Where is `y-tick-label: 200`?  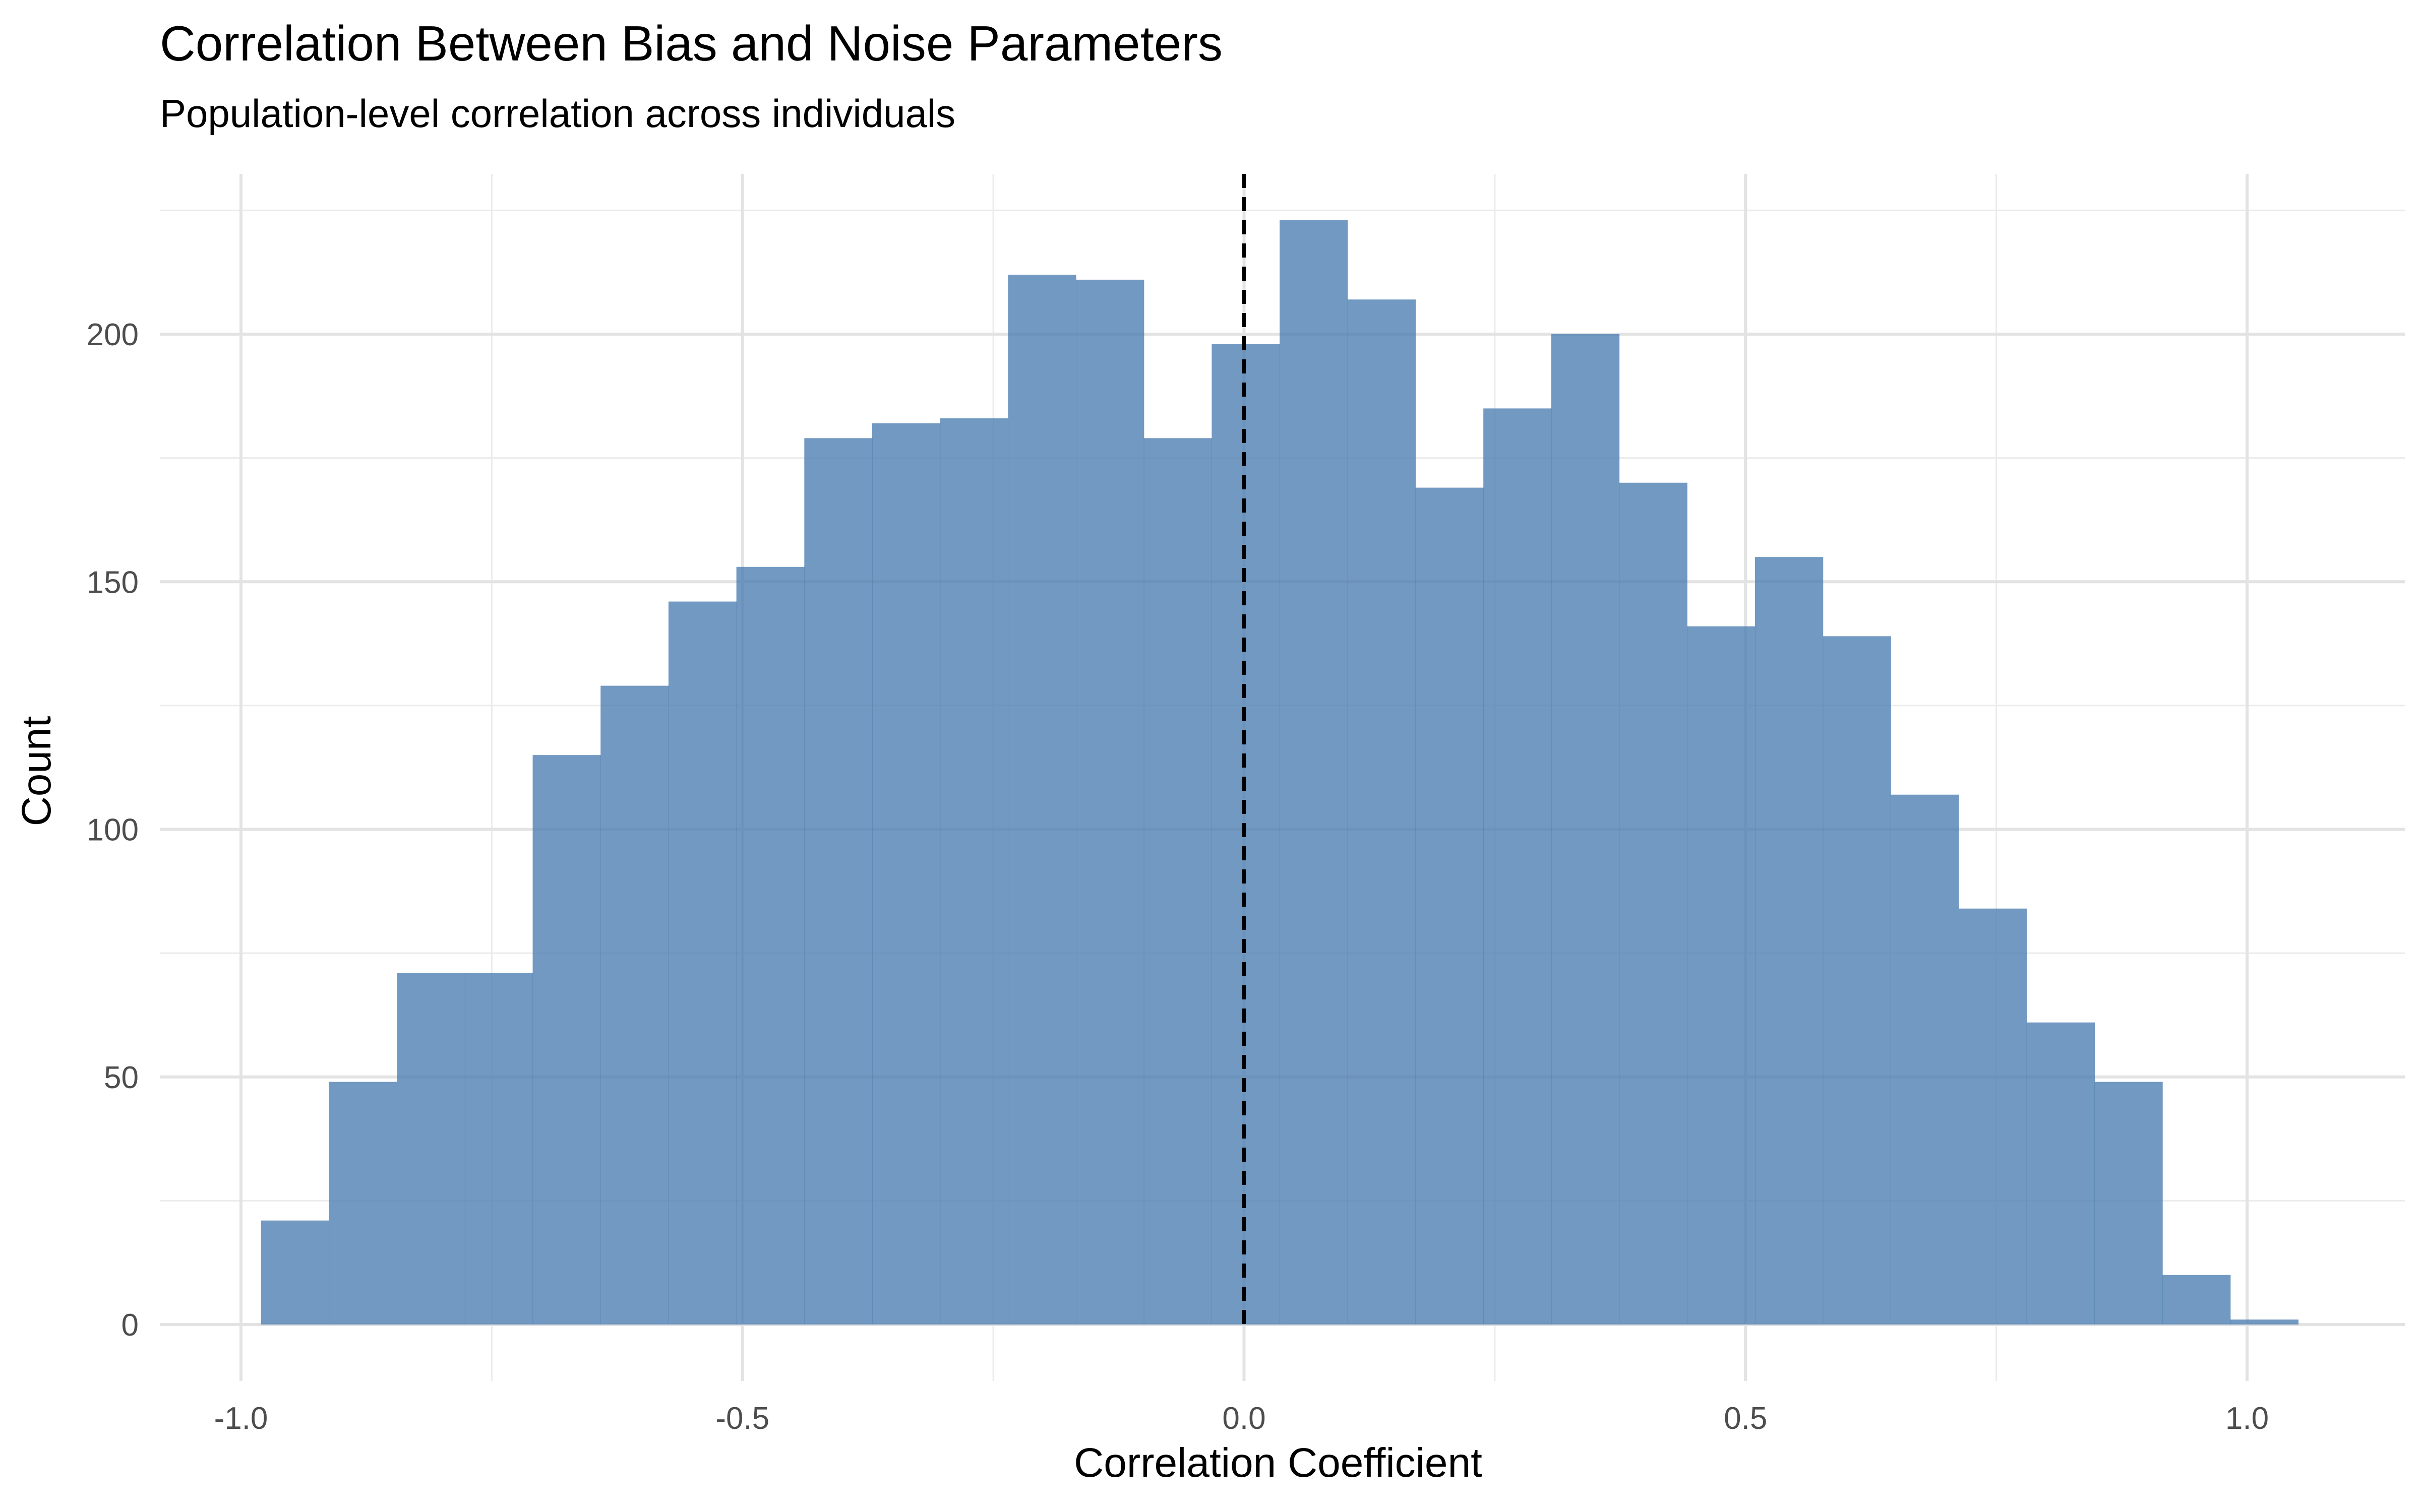
y-tick-label: 200 is located at coordinates (113, 335).